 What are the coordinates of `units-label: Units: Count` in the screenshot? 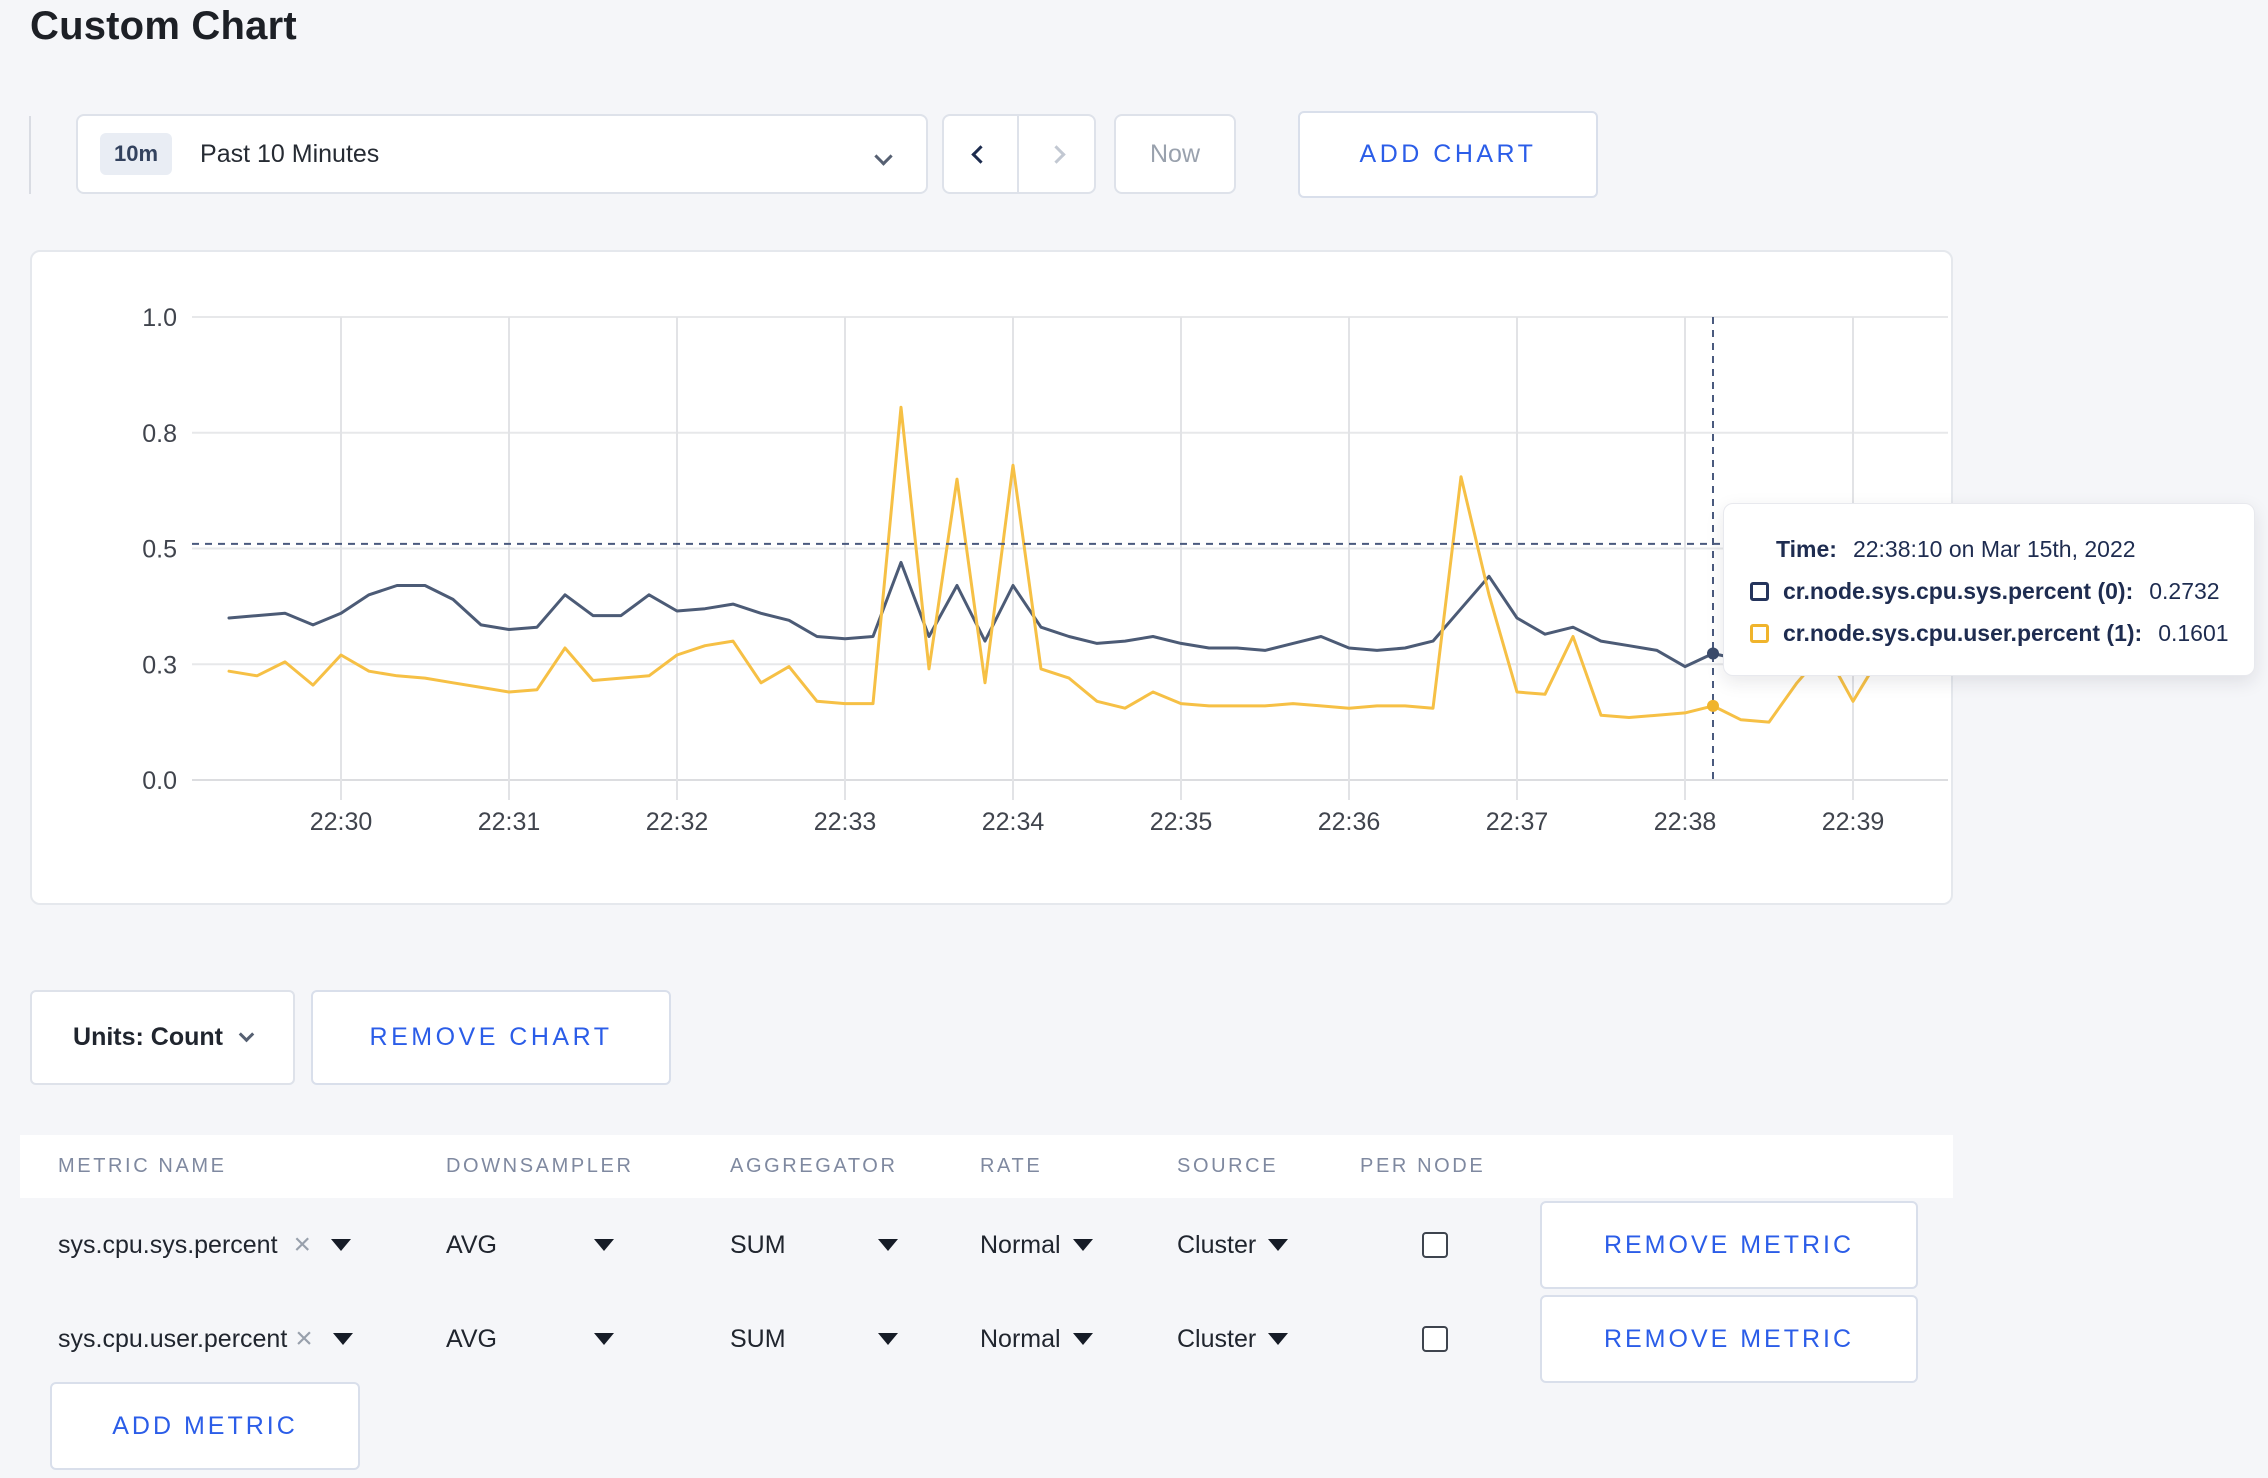 It's located at (148, 1037).